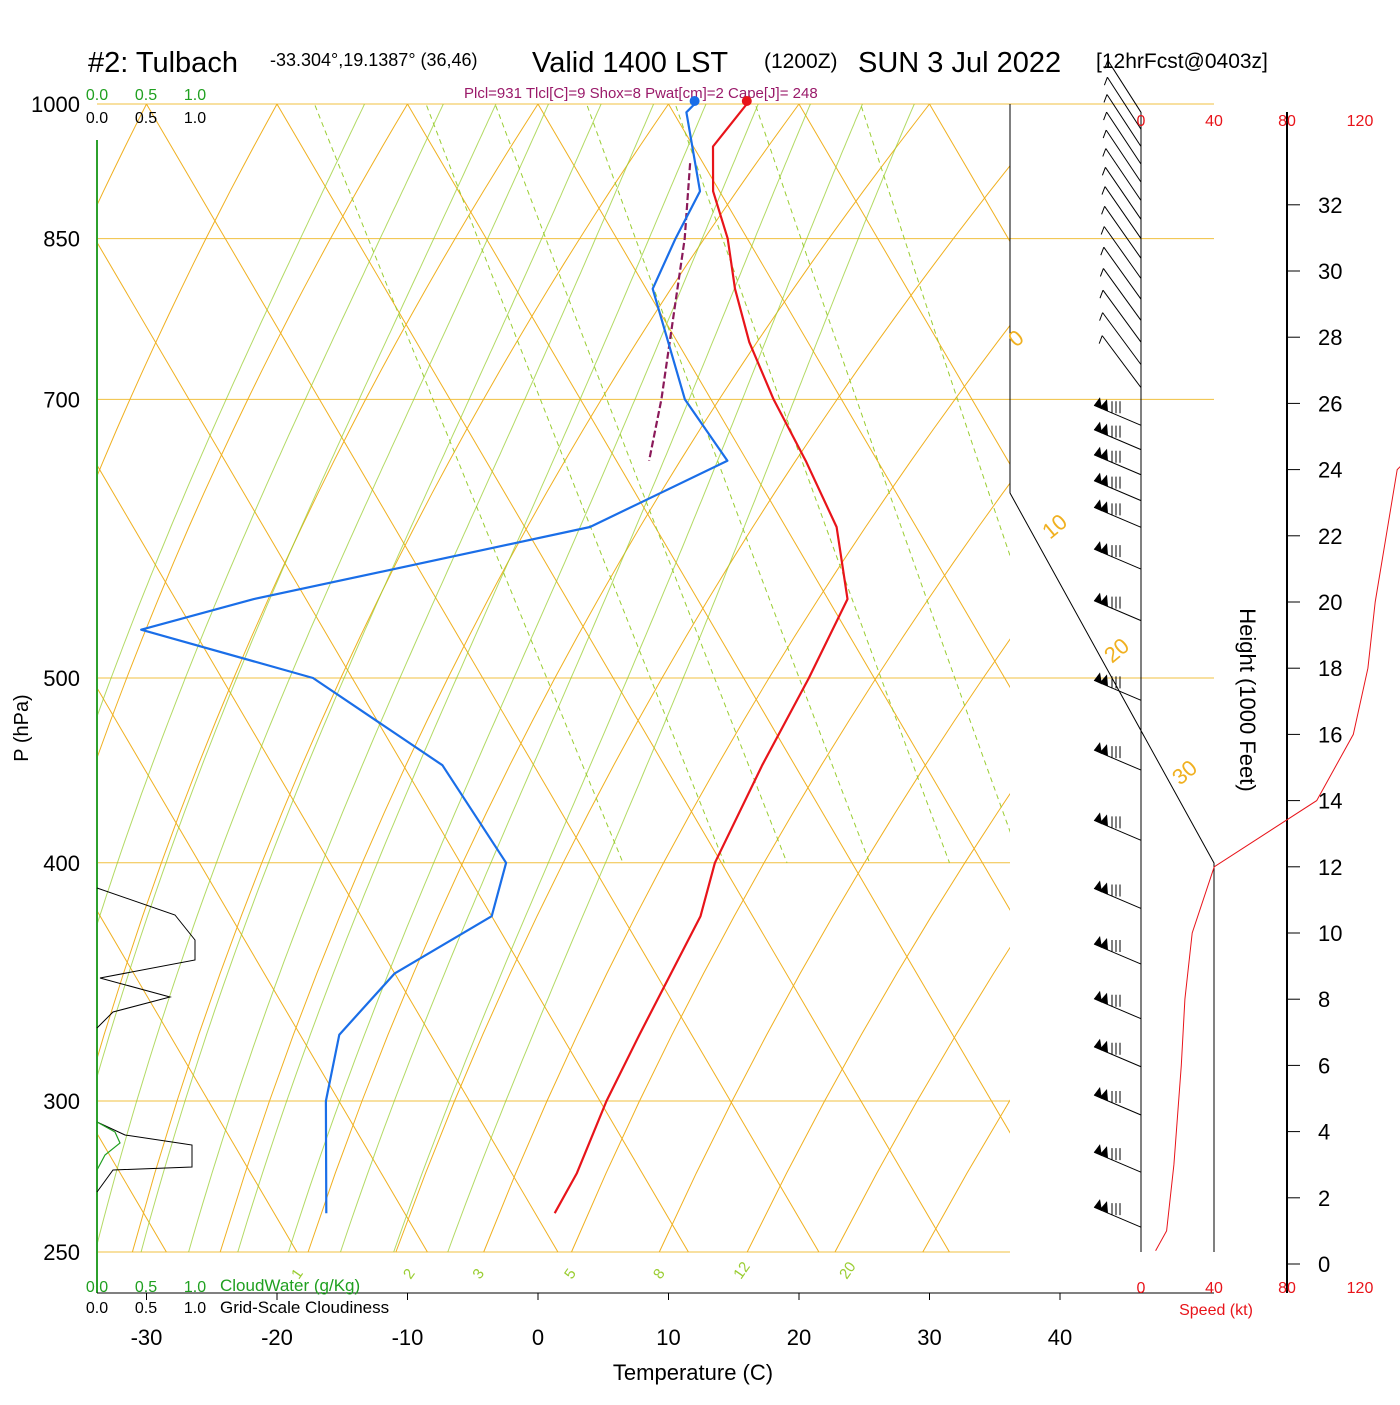 Image resolution: width=1400 pixels, height=1405 pixels. I want to click on adiabat-label-30: 30, so click(1184, 772).